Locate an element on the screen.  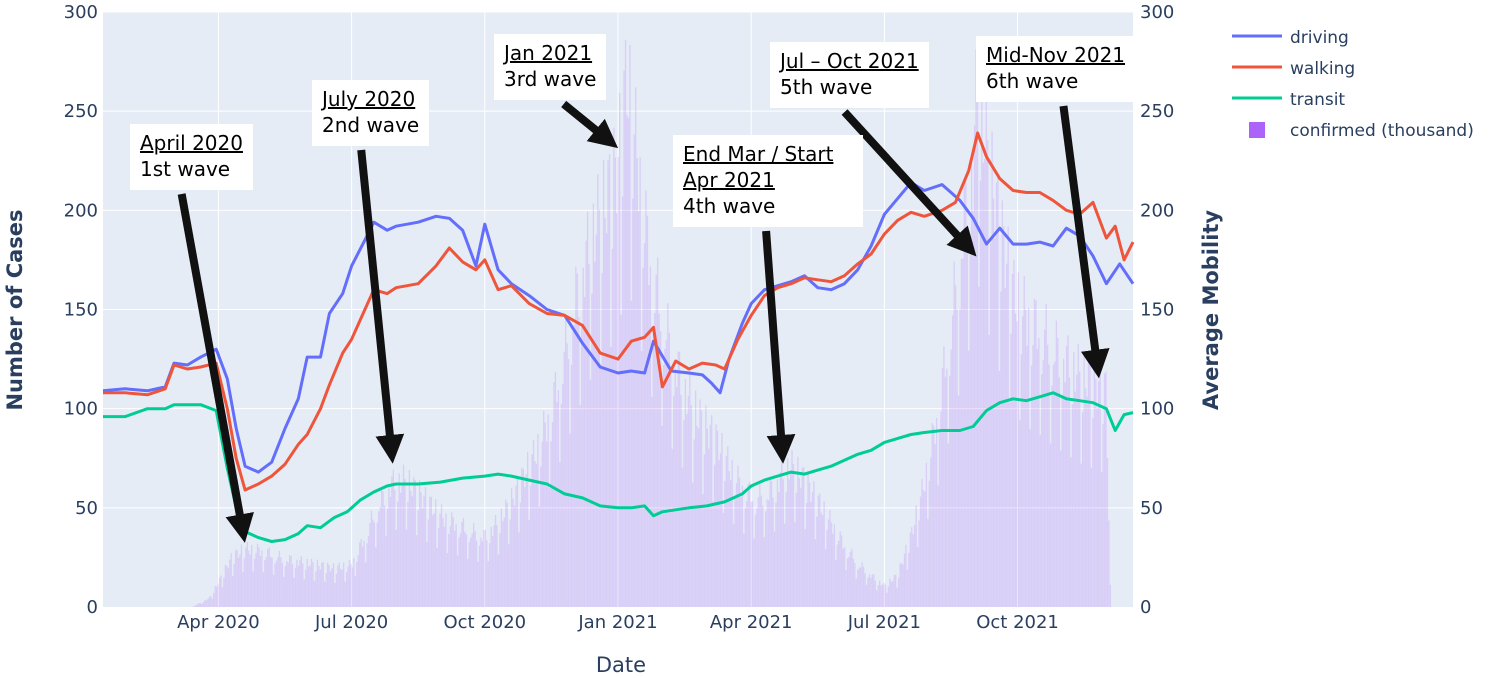
y-tick-right: 50 is located at coordinates (1151, 508).